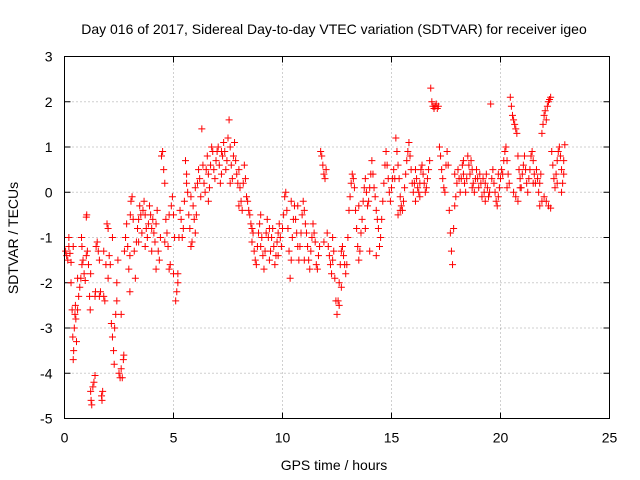  What do you see at coordinates (174, 438) in the screenshot?
I see `x-tick-label: 5` at bounding box center [174, 438].